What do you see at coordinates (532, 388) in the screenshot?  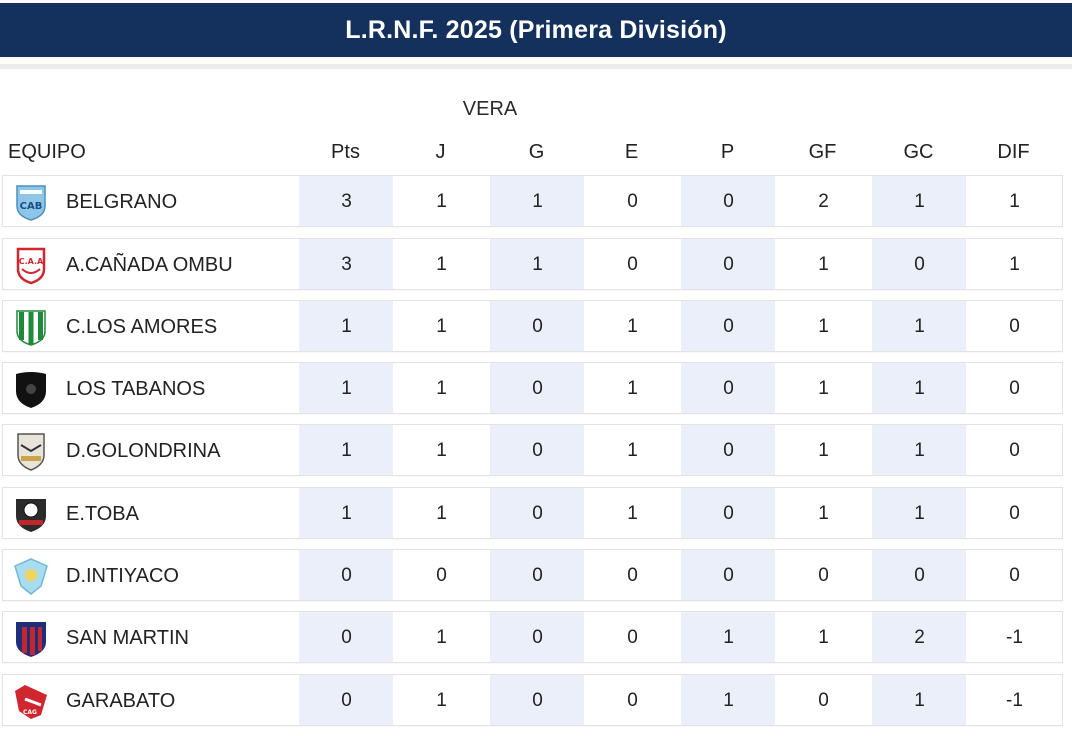 I see `table-row: LOS TABANOS 1 1 0 1 0 1 1 0` at bounding box center [532, 388].